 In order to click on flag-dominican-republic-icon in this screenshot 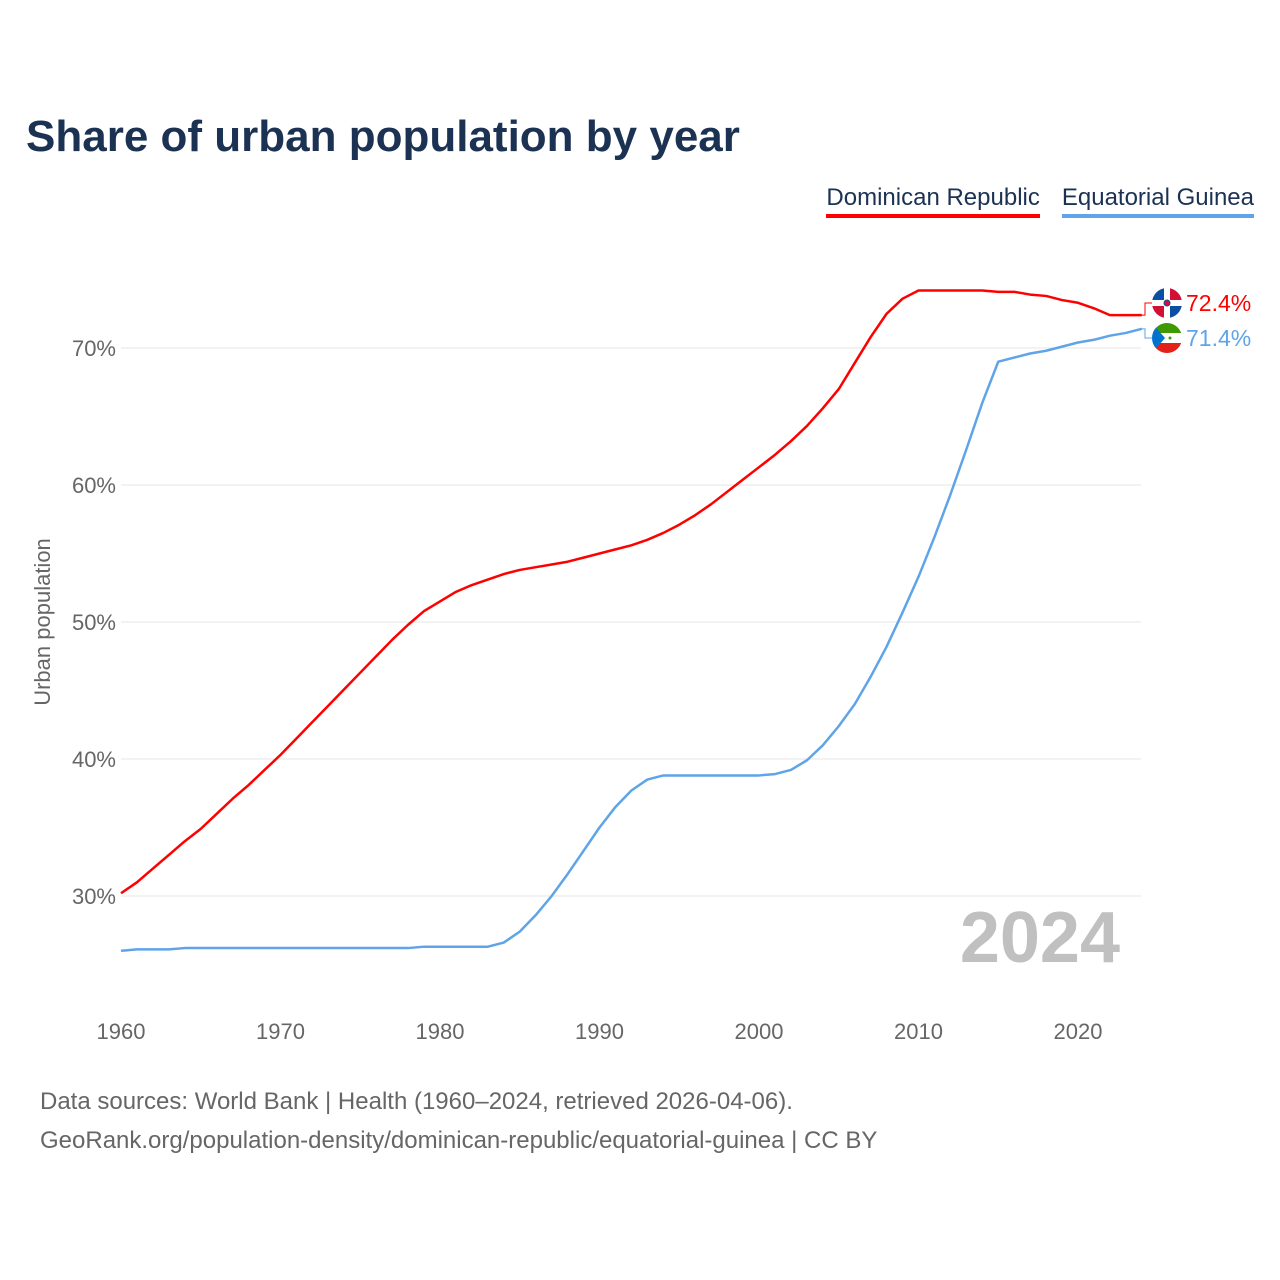, I will do `click(1167, 303)`.